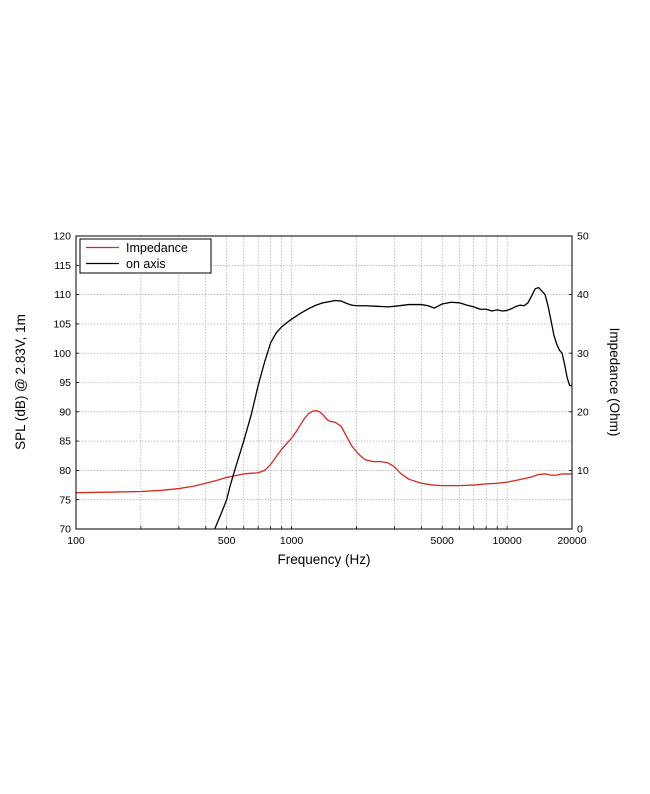  I want to click on y-left-tick-label: 90, so click(65, 412).